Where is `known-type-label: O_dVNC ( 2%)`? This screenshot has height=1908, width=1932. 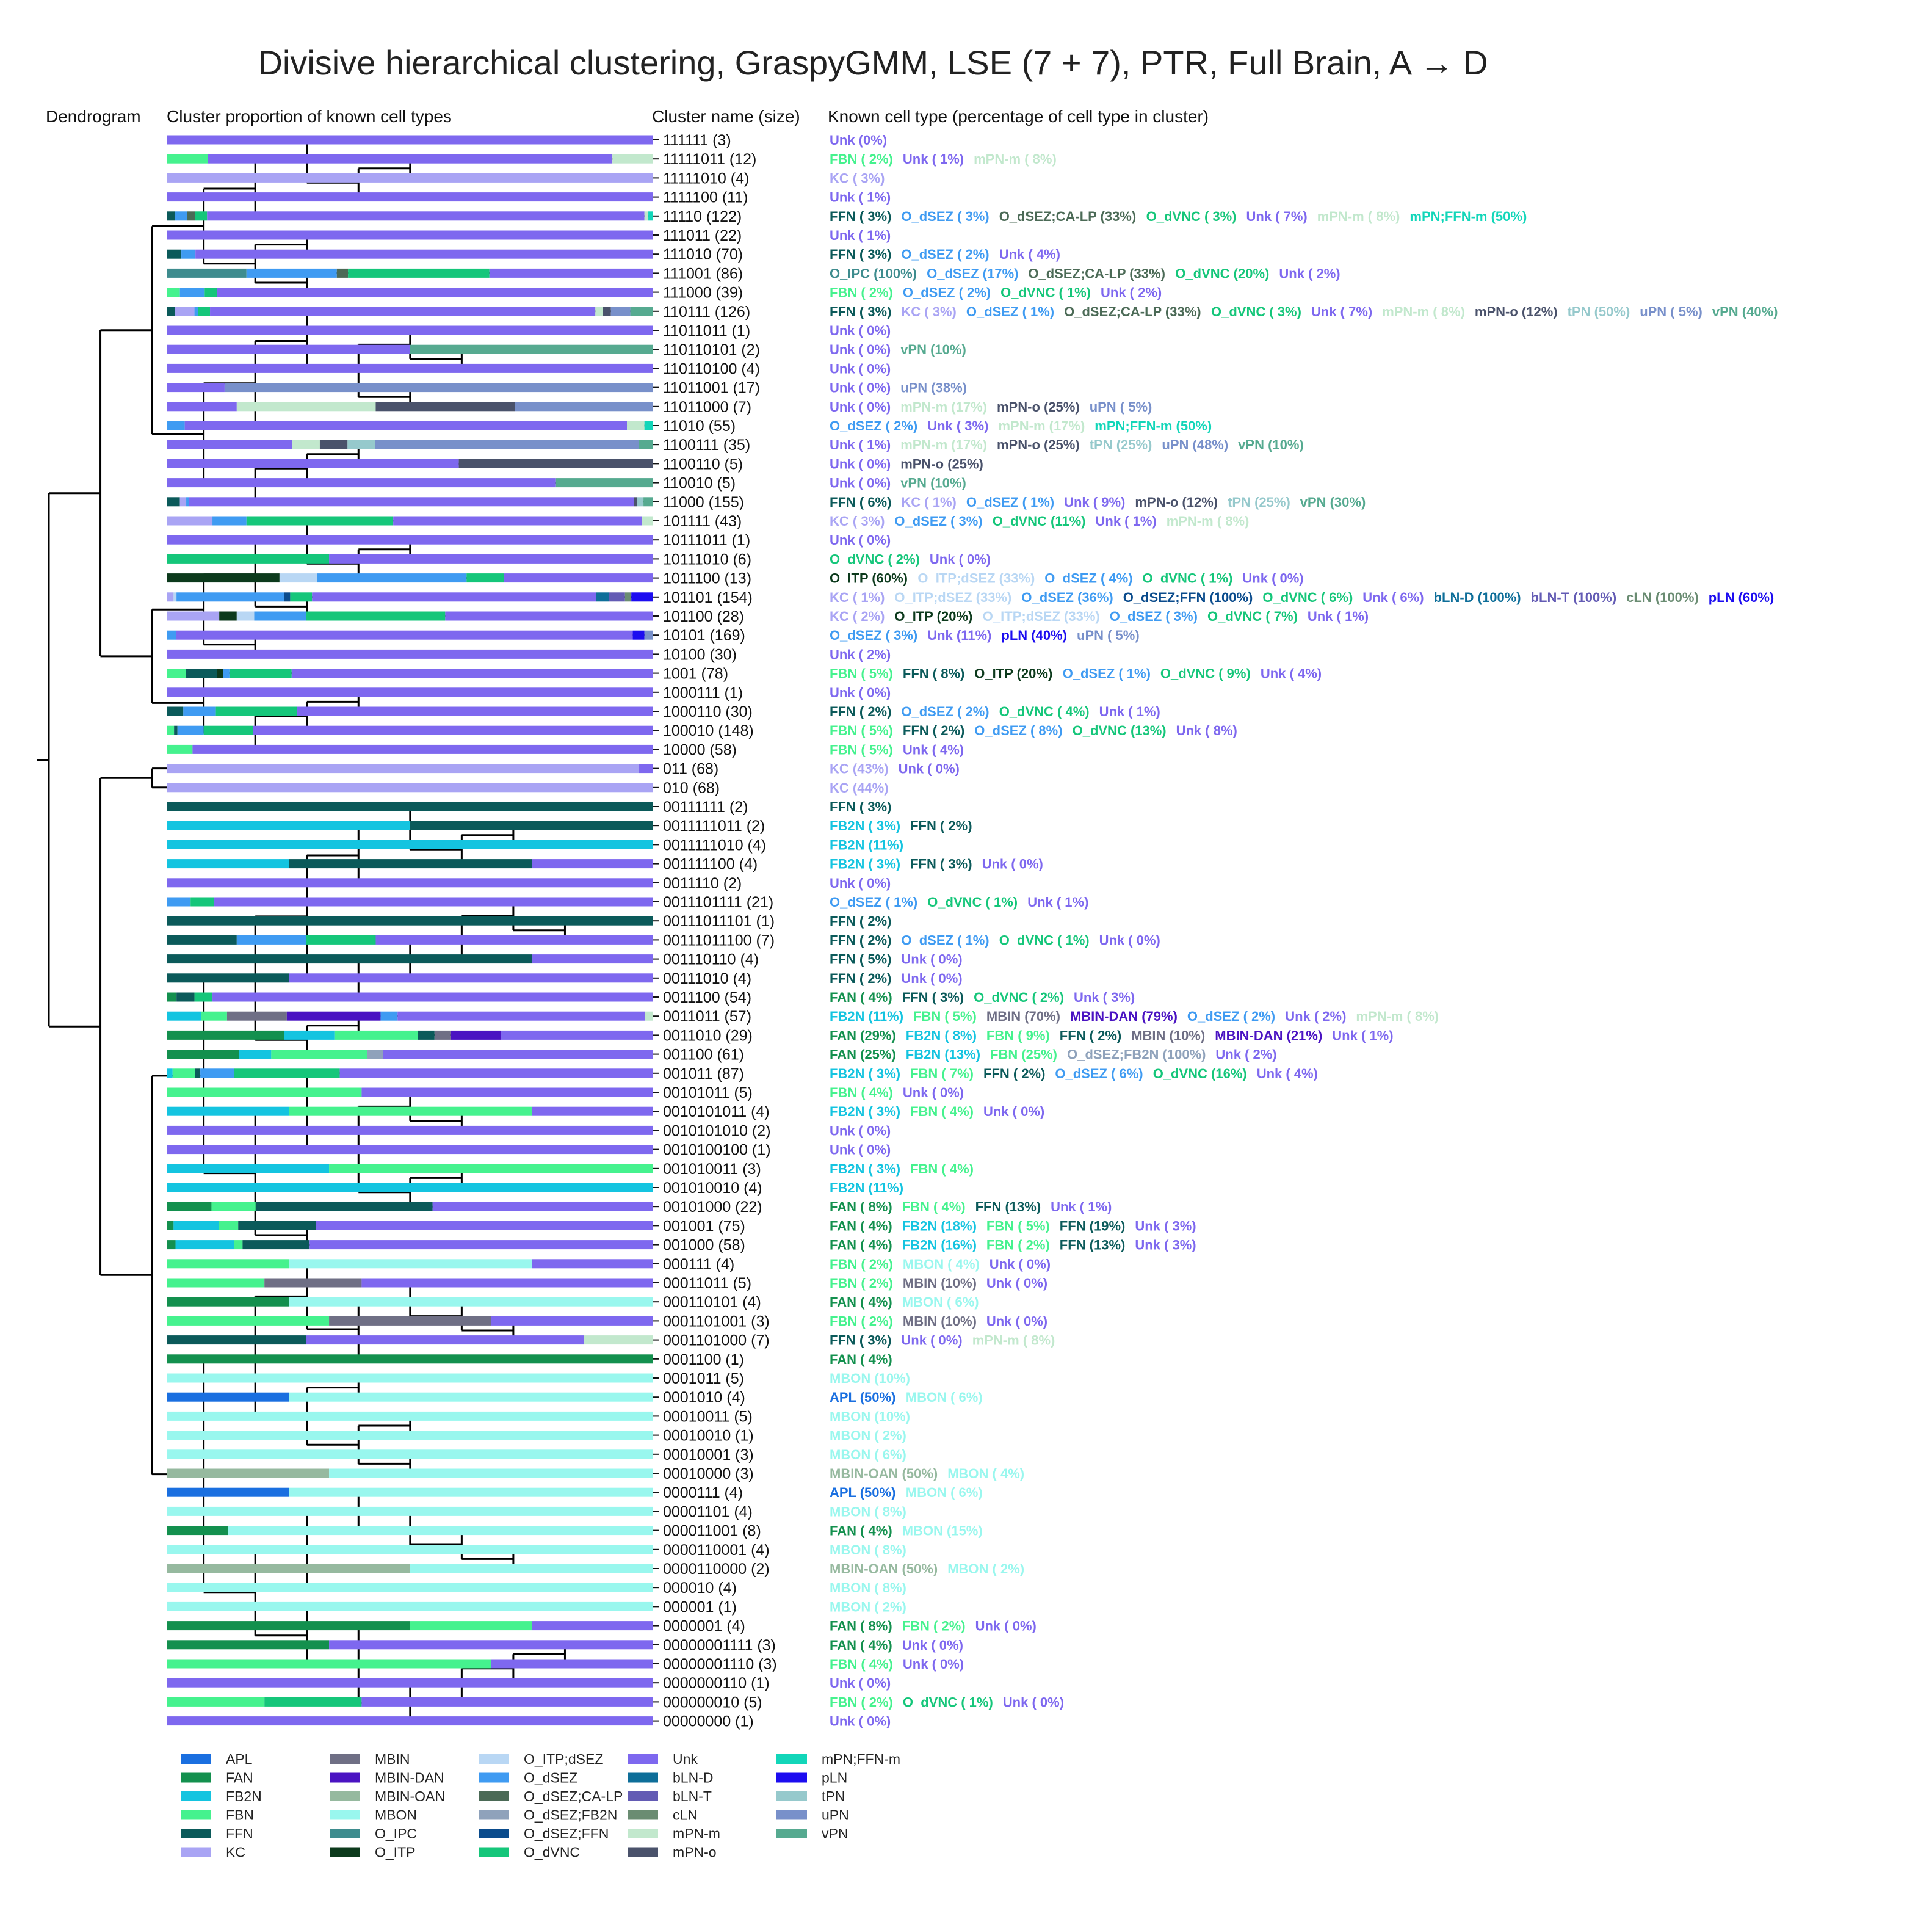 known-type-label: O_dVNC ( 2%) is located at coordinates (875, 559).